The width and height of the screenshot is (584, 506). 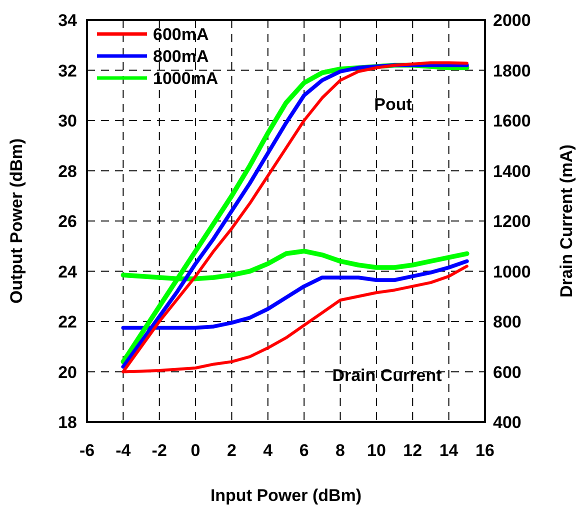 I want to click on legend-label: 1000mA, so click(x=185, y=78).